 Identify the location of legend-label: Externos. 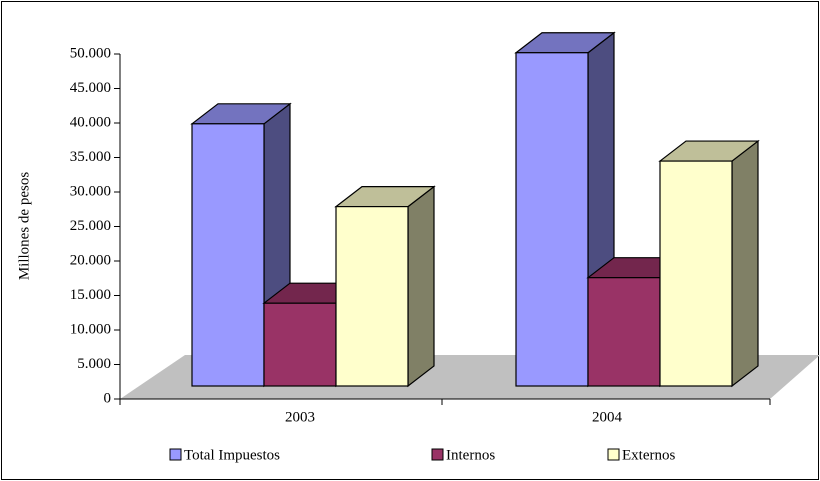
(648, 455).